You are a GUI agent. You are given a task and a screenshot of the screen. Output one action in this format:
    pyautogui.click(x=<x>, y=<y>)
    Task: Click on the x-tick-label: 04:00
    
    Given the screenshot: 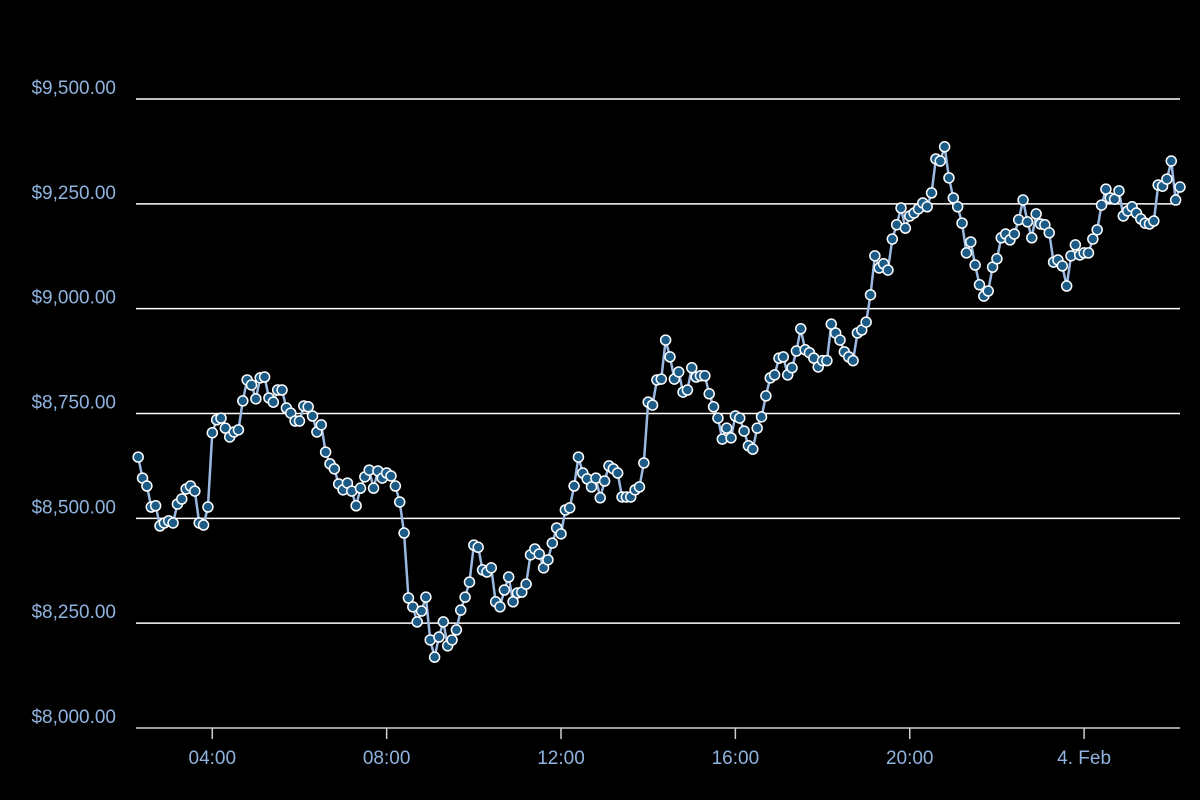 What is the action you would take?
    pyautogui.click(x=213, y=758)
    